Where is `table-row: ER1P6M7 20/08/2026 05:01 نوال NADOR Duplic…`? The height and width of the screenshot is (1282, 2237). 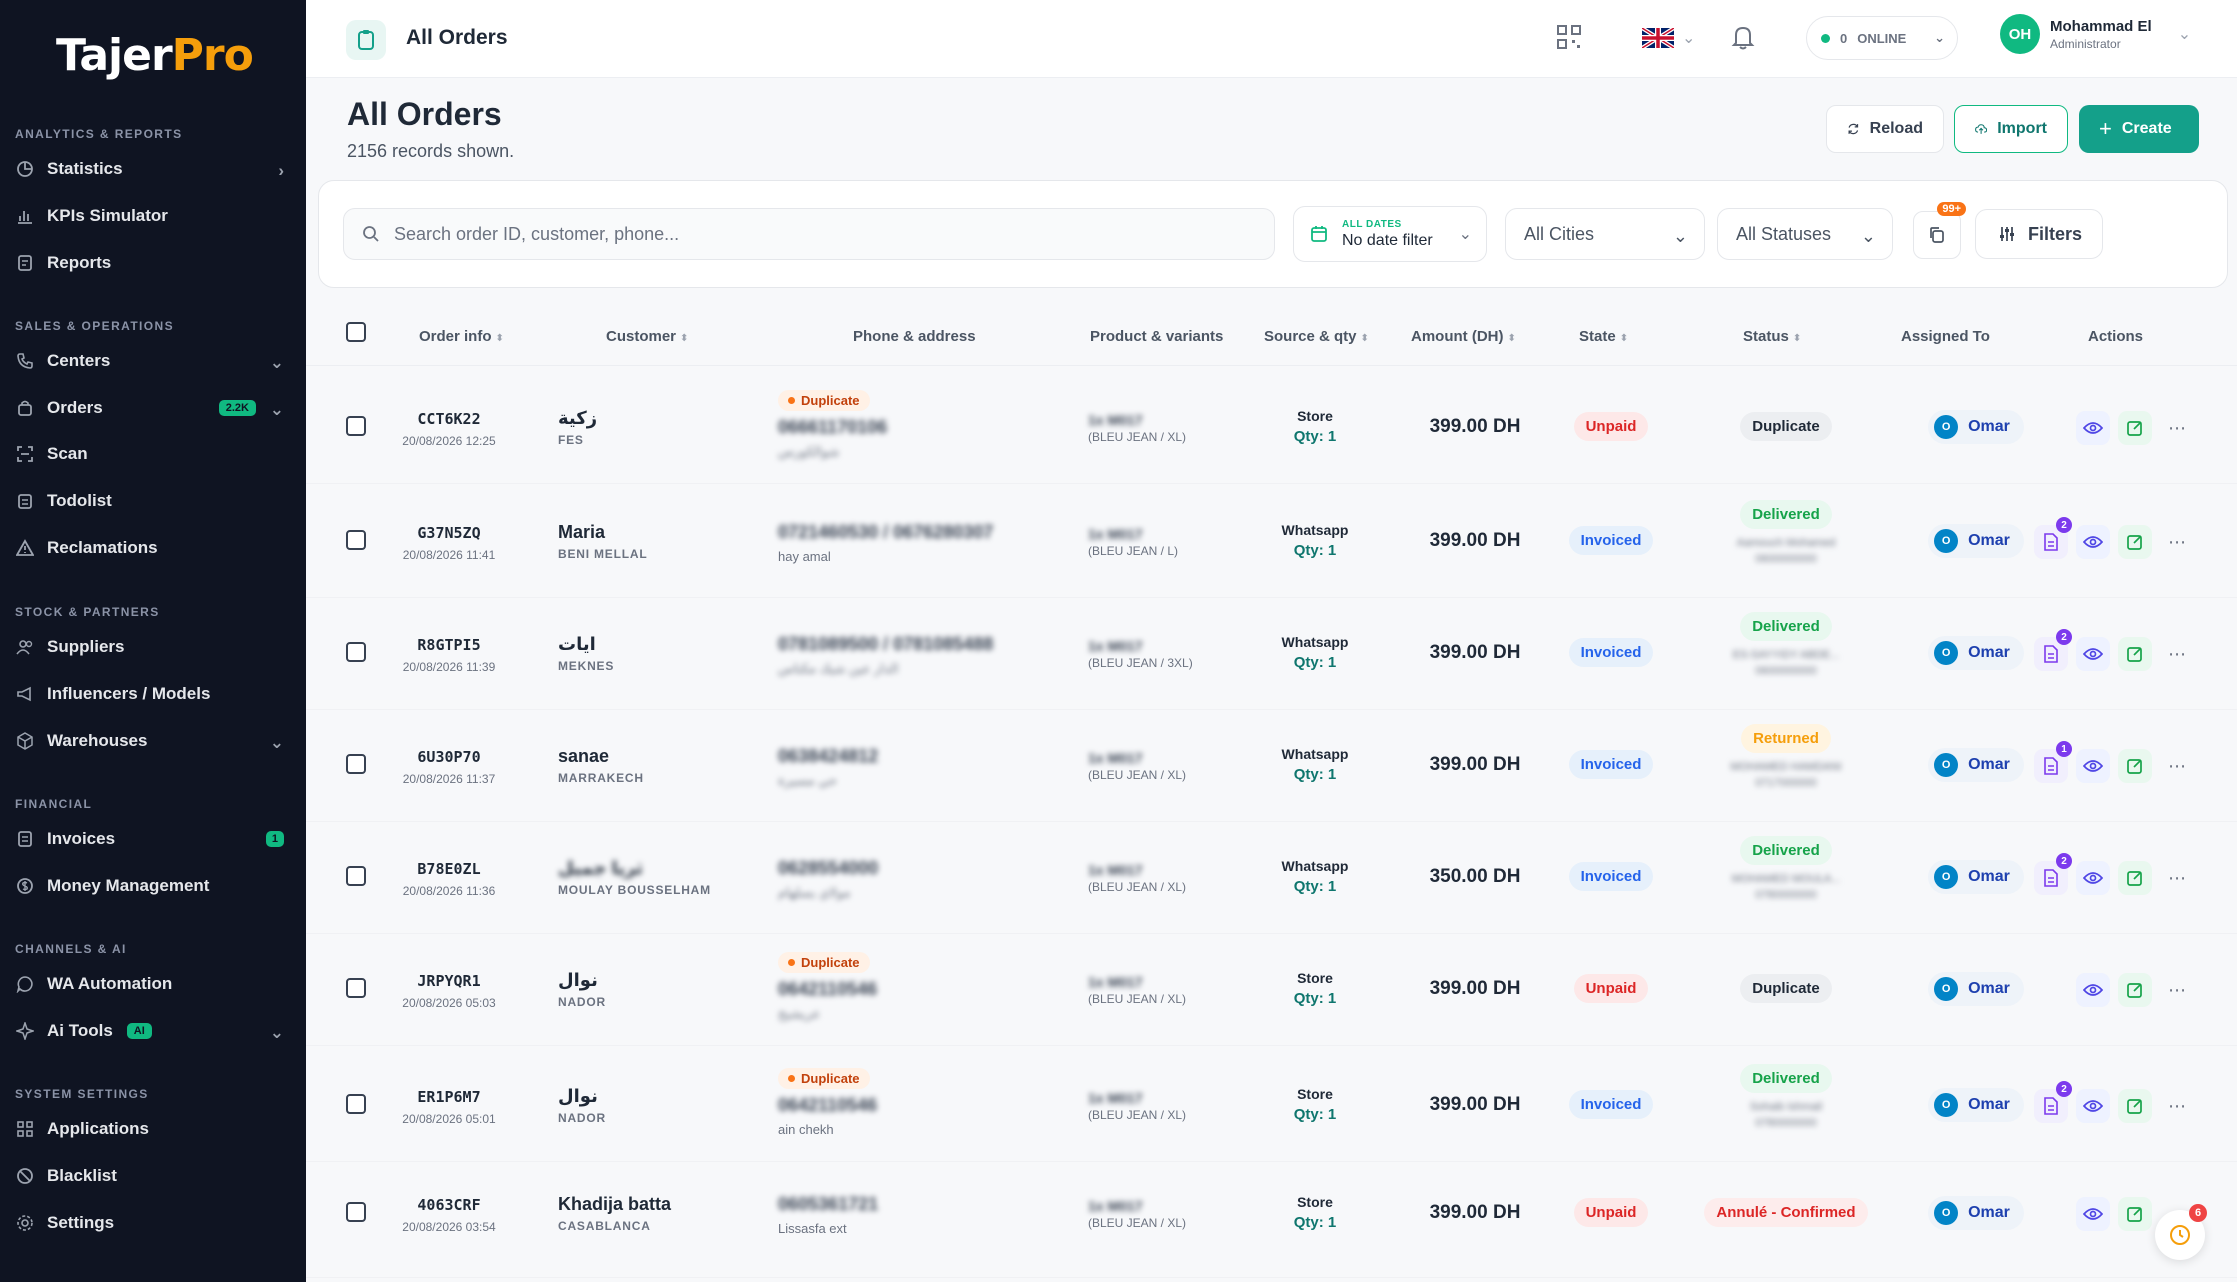
table-row: ER1P6M7 20/08/2026 05:01 نوال NADOR Duplic… is located at coordinates (1271, 1106).